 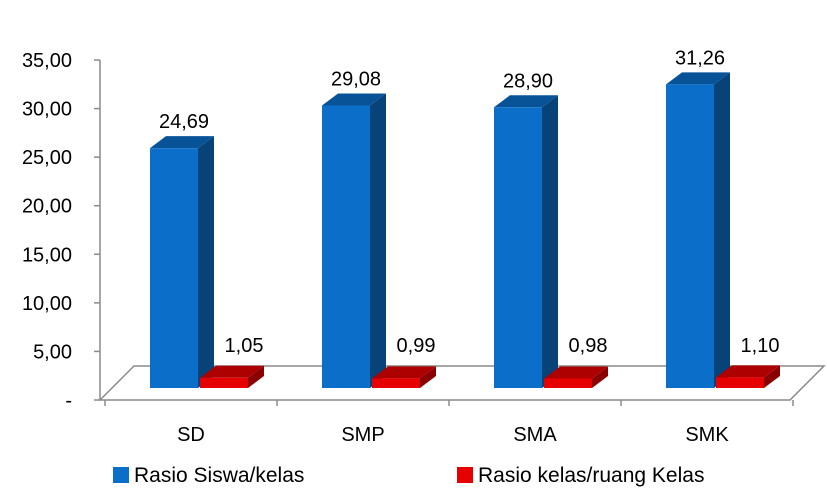 What do you see at coordinates (224, 382) in the screenshot?
I see `bar-sd-kelas-ruang-front` at bounding box center [224, 382].